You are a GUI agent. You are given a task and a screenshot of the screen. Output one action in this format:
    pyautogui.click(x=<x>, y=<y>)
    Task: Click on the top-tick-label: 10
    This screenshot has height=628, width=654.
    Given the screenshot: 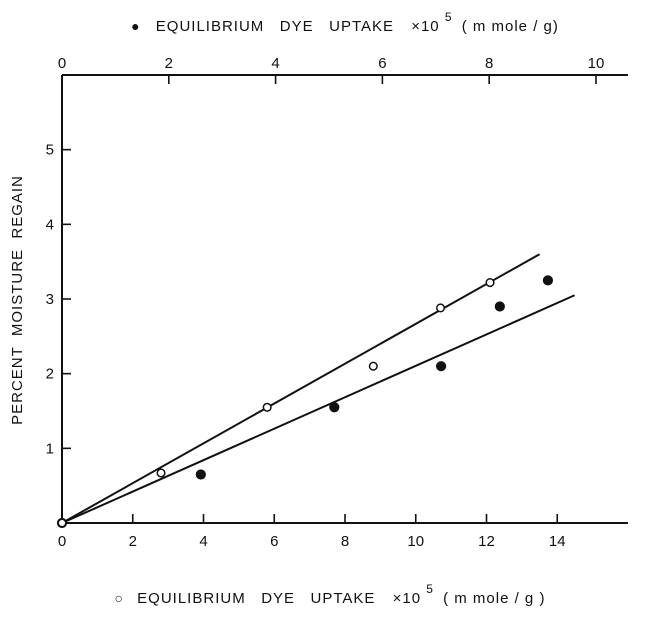 What is the action you would take?
    pyautogui.click(x=596, y=63)
    